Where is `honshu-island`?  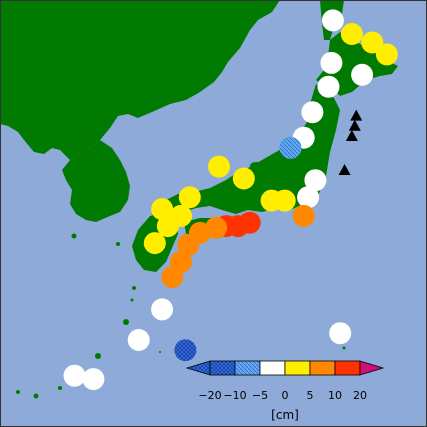
honshu-island is located at coordinates (250, 149).